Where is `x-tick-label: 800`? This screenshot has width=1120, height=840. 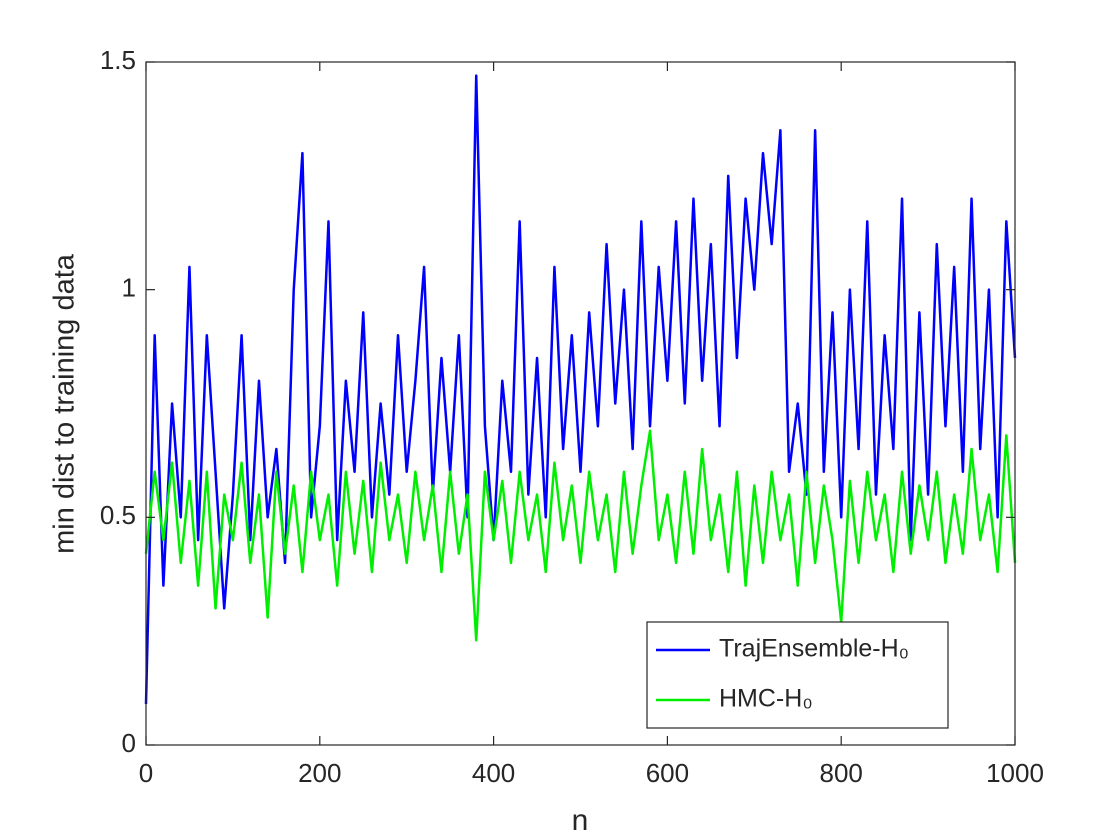
x-tick-label: 800 is located at coordinates (841, 773).